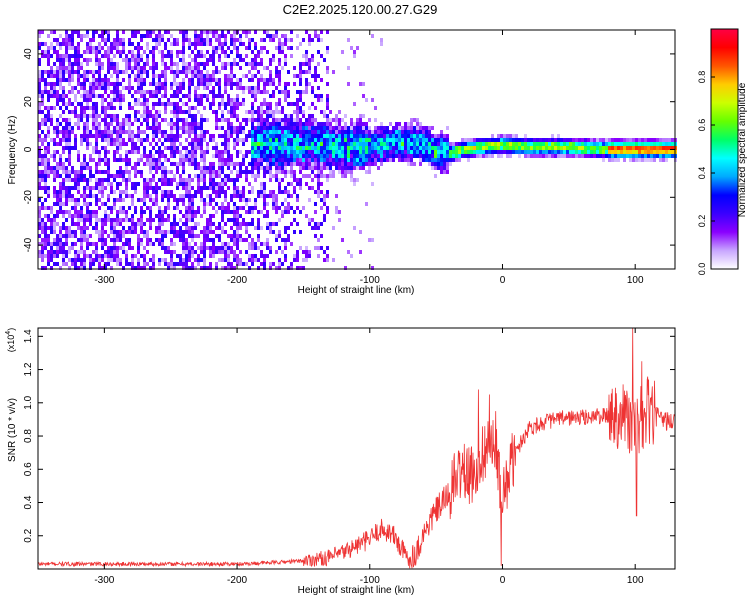  I want to click on snr-y-tick-label: 0.2, so click(28, 535).